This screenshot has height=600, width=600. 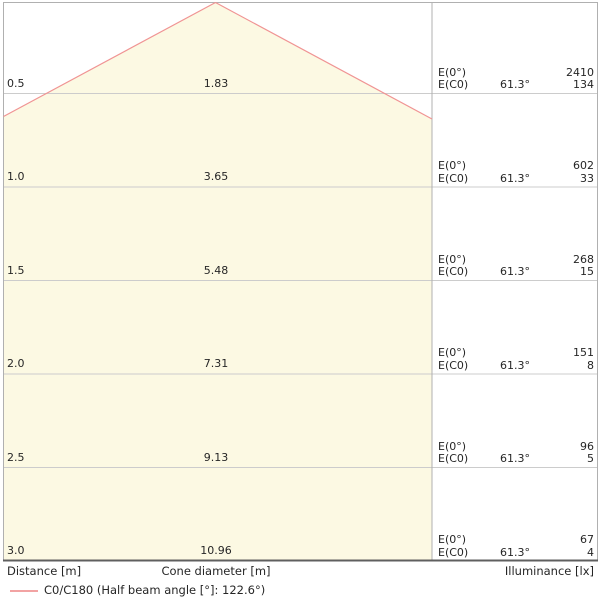 I want to click on distance-label: 2.5, so click(x=16, y=457).